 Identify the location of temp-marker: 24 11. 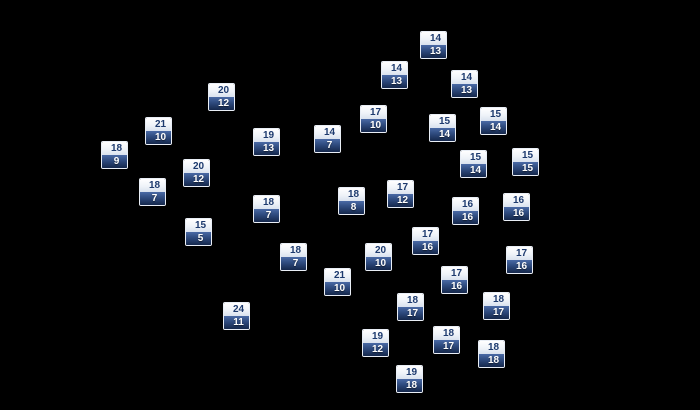
(236, 316).